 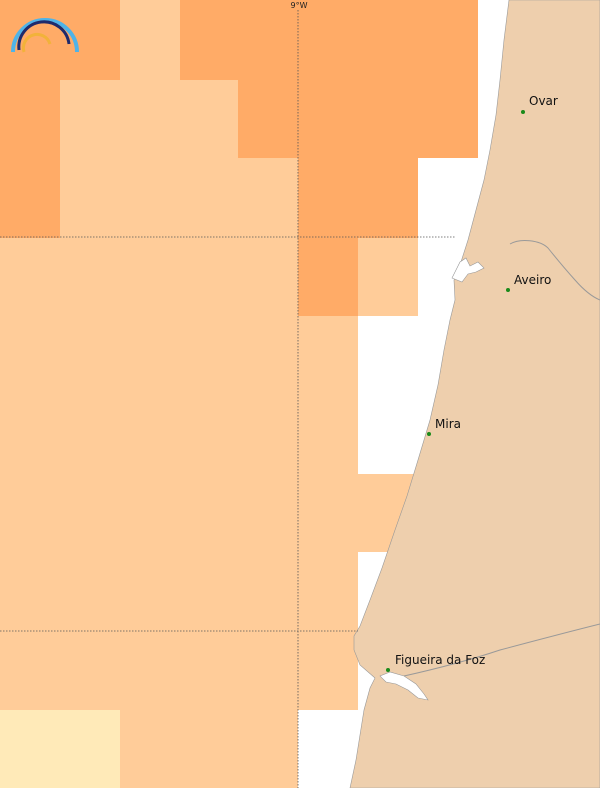 What do you see at coordinates (554, 270) in the screenshot?
I see `river-vouga` at bounding box center [554, 270].